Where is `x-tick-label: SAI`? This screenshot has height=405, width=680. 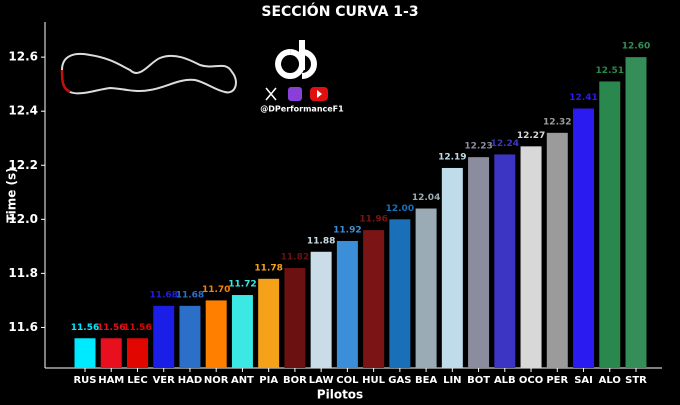 x-tick-label: SAI is located at coordinates (583, 380).